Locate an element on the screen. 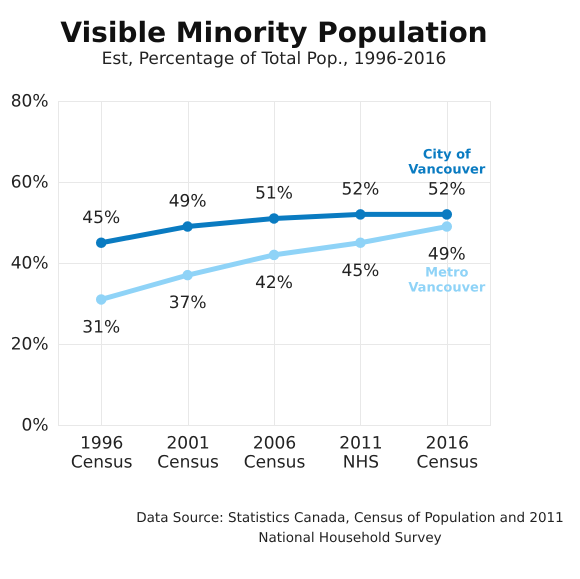 Image resolution: width=580 pixels, height=579 pixels. x-tick-label: 2001 Census is located at coordinates (188, 453).